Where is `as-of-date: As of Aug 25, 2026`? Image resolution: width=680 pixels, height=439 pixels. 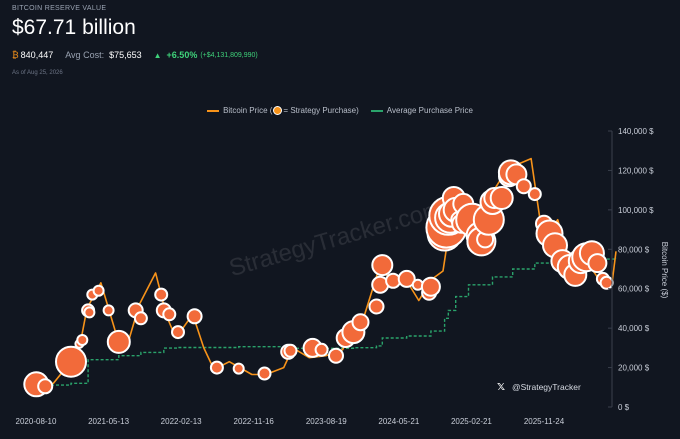 as-of-date: As of Aug 25, 2026 is located at coordinates (37, 73).